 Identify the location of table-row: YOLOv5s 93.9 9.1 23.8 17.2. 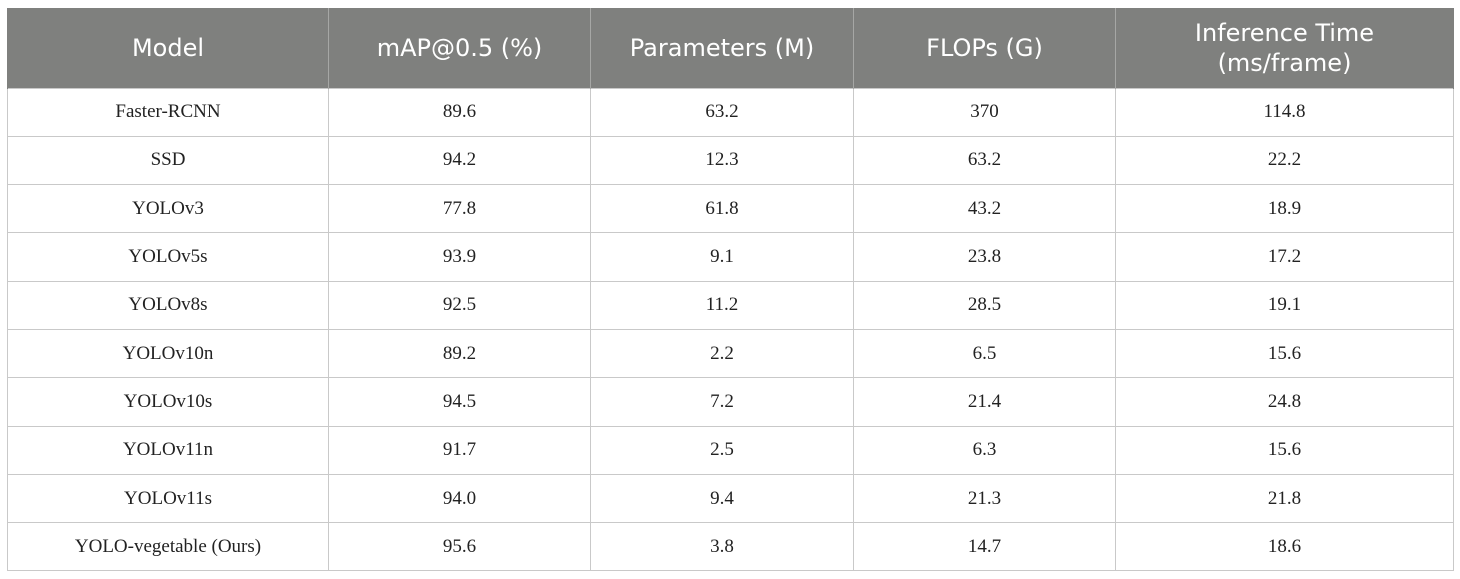
(730, 257).